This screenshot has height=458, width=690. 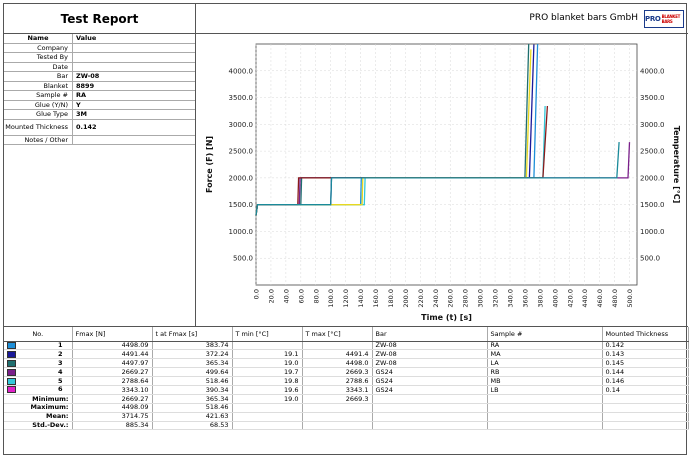 What do you see at coordinates (112, 363) in the screenshot?
I see `cell-fmax: 4497.97` at bounding box center [112, 363].